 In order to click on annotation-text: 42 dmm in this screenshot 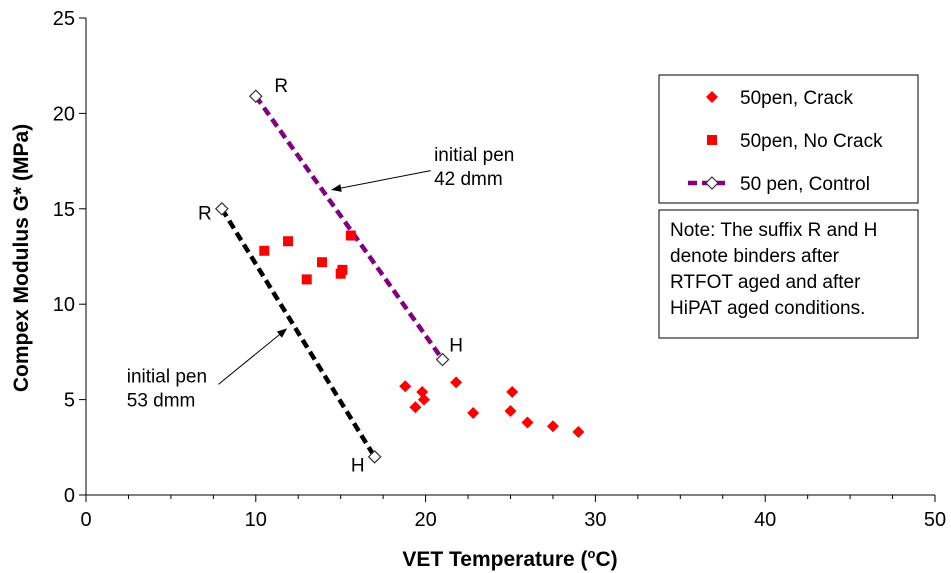, I will do `click(468, 179)`.